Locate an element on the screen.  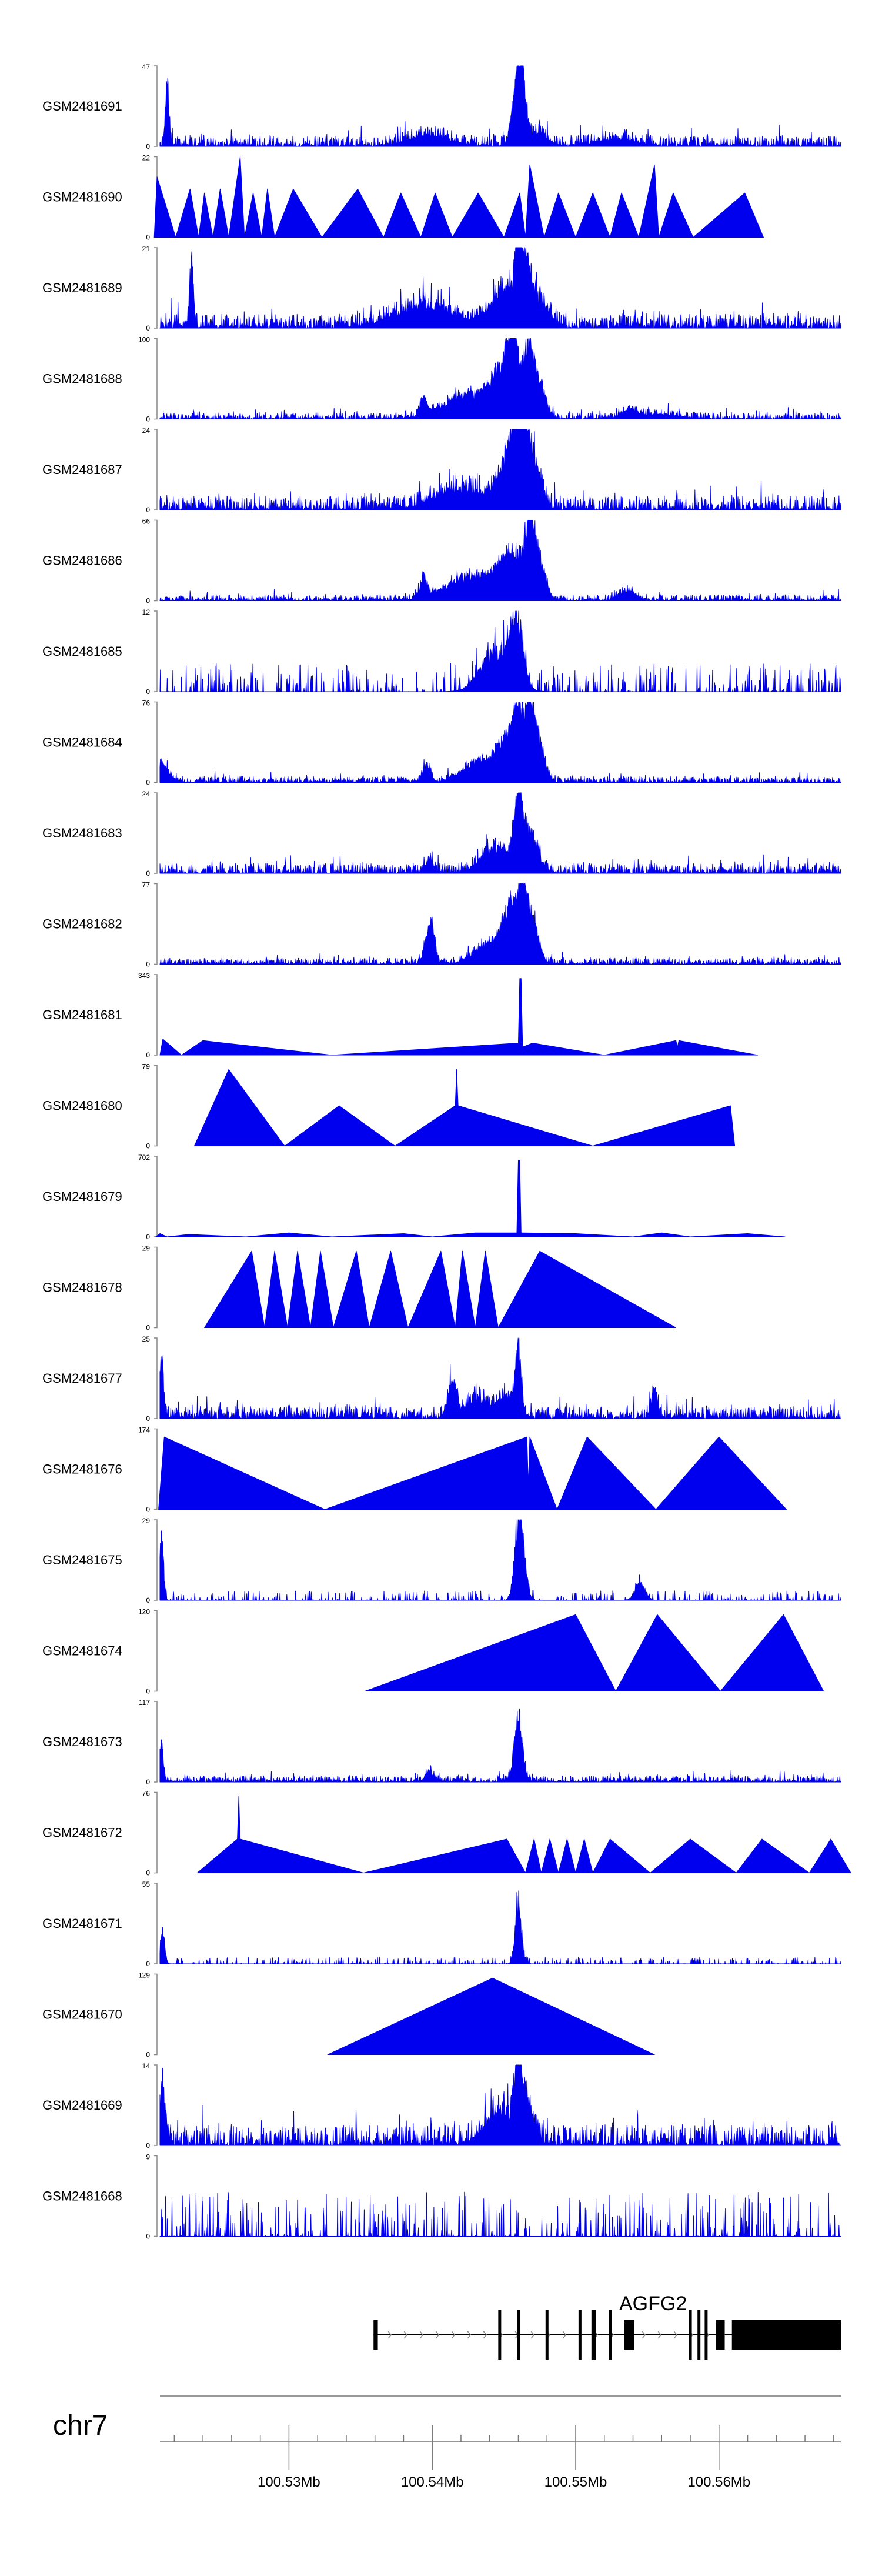
track-GSM2481674: GSM2481674 120 0 is located at coordinates (433, 1652).